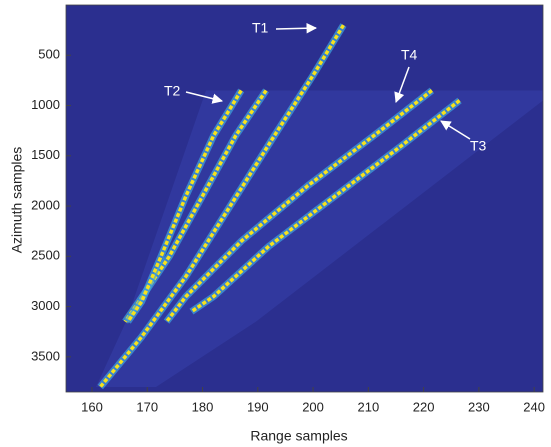 The width and height of the screenshot is (551, 447). I want to click on x-tick-label: 160, so click(92, 406).